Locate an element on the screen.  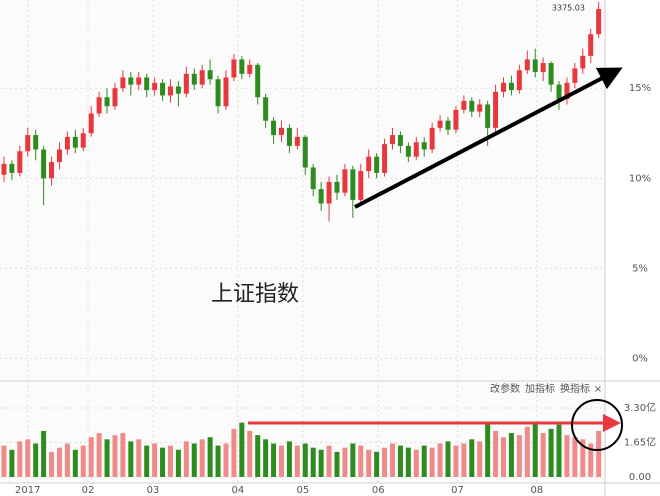
y-tick-label: 0.00 is located at coordinates (640, 477).